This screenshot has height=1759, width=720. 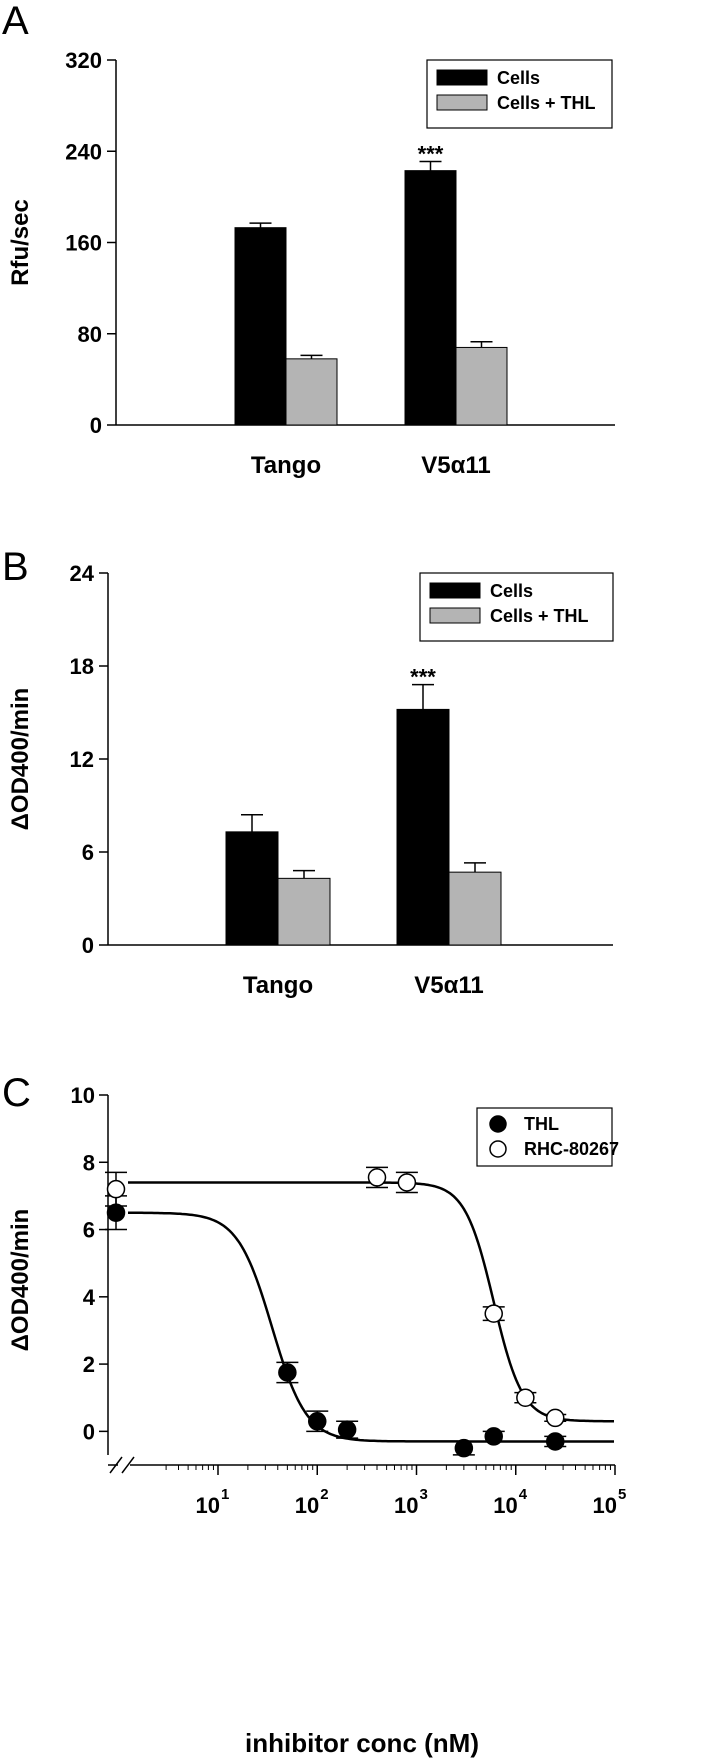 I want to click on legend-label: RHC-80267, so click(x=571, y=1149).